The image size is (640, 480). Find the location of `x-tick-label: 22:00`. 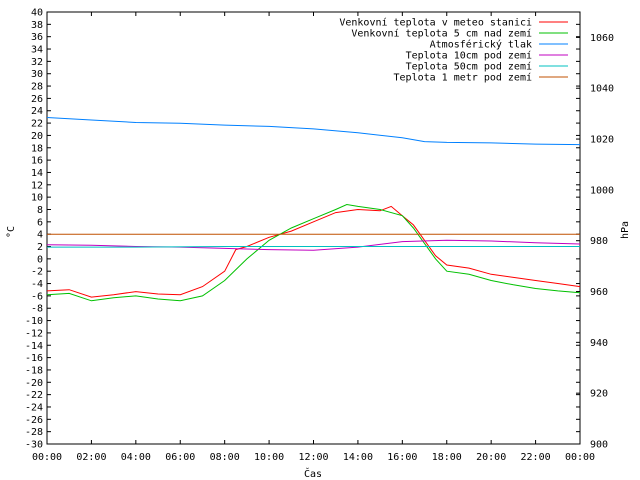

x-tick-label: 22:00 is located at coordinates (536, 457).